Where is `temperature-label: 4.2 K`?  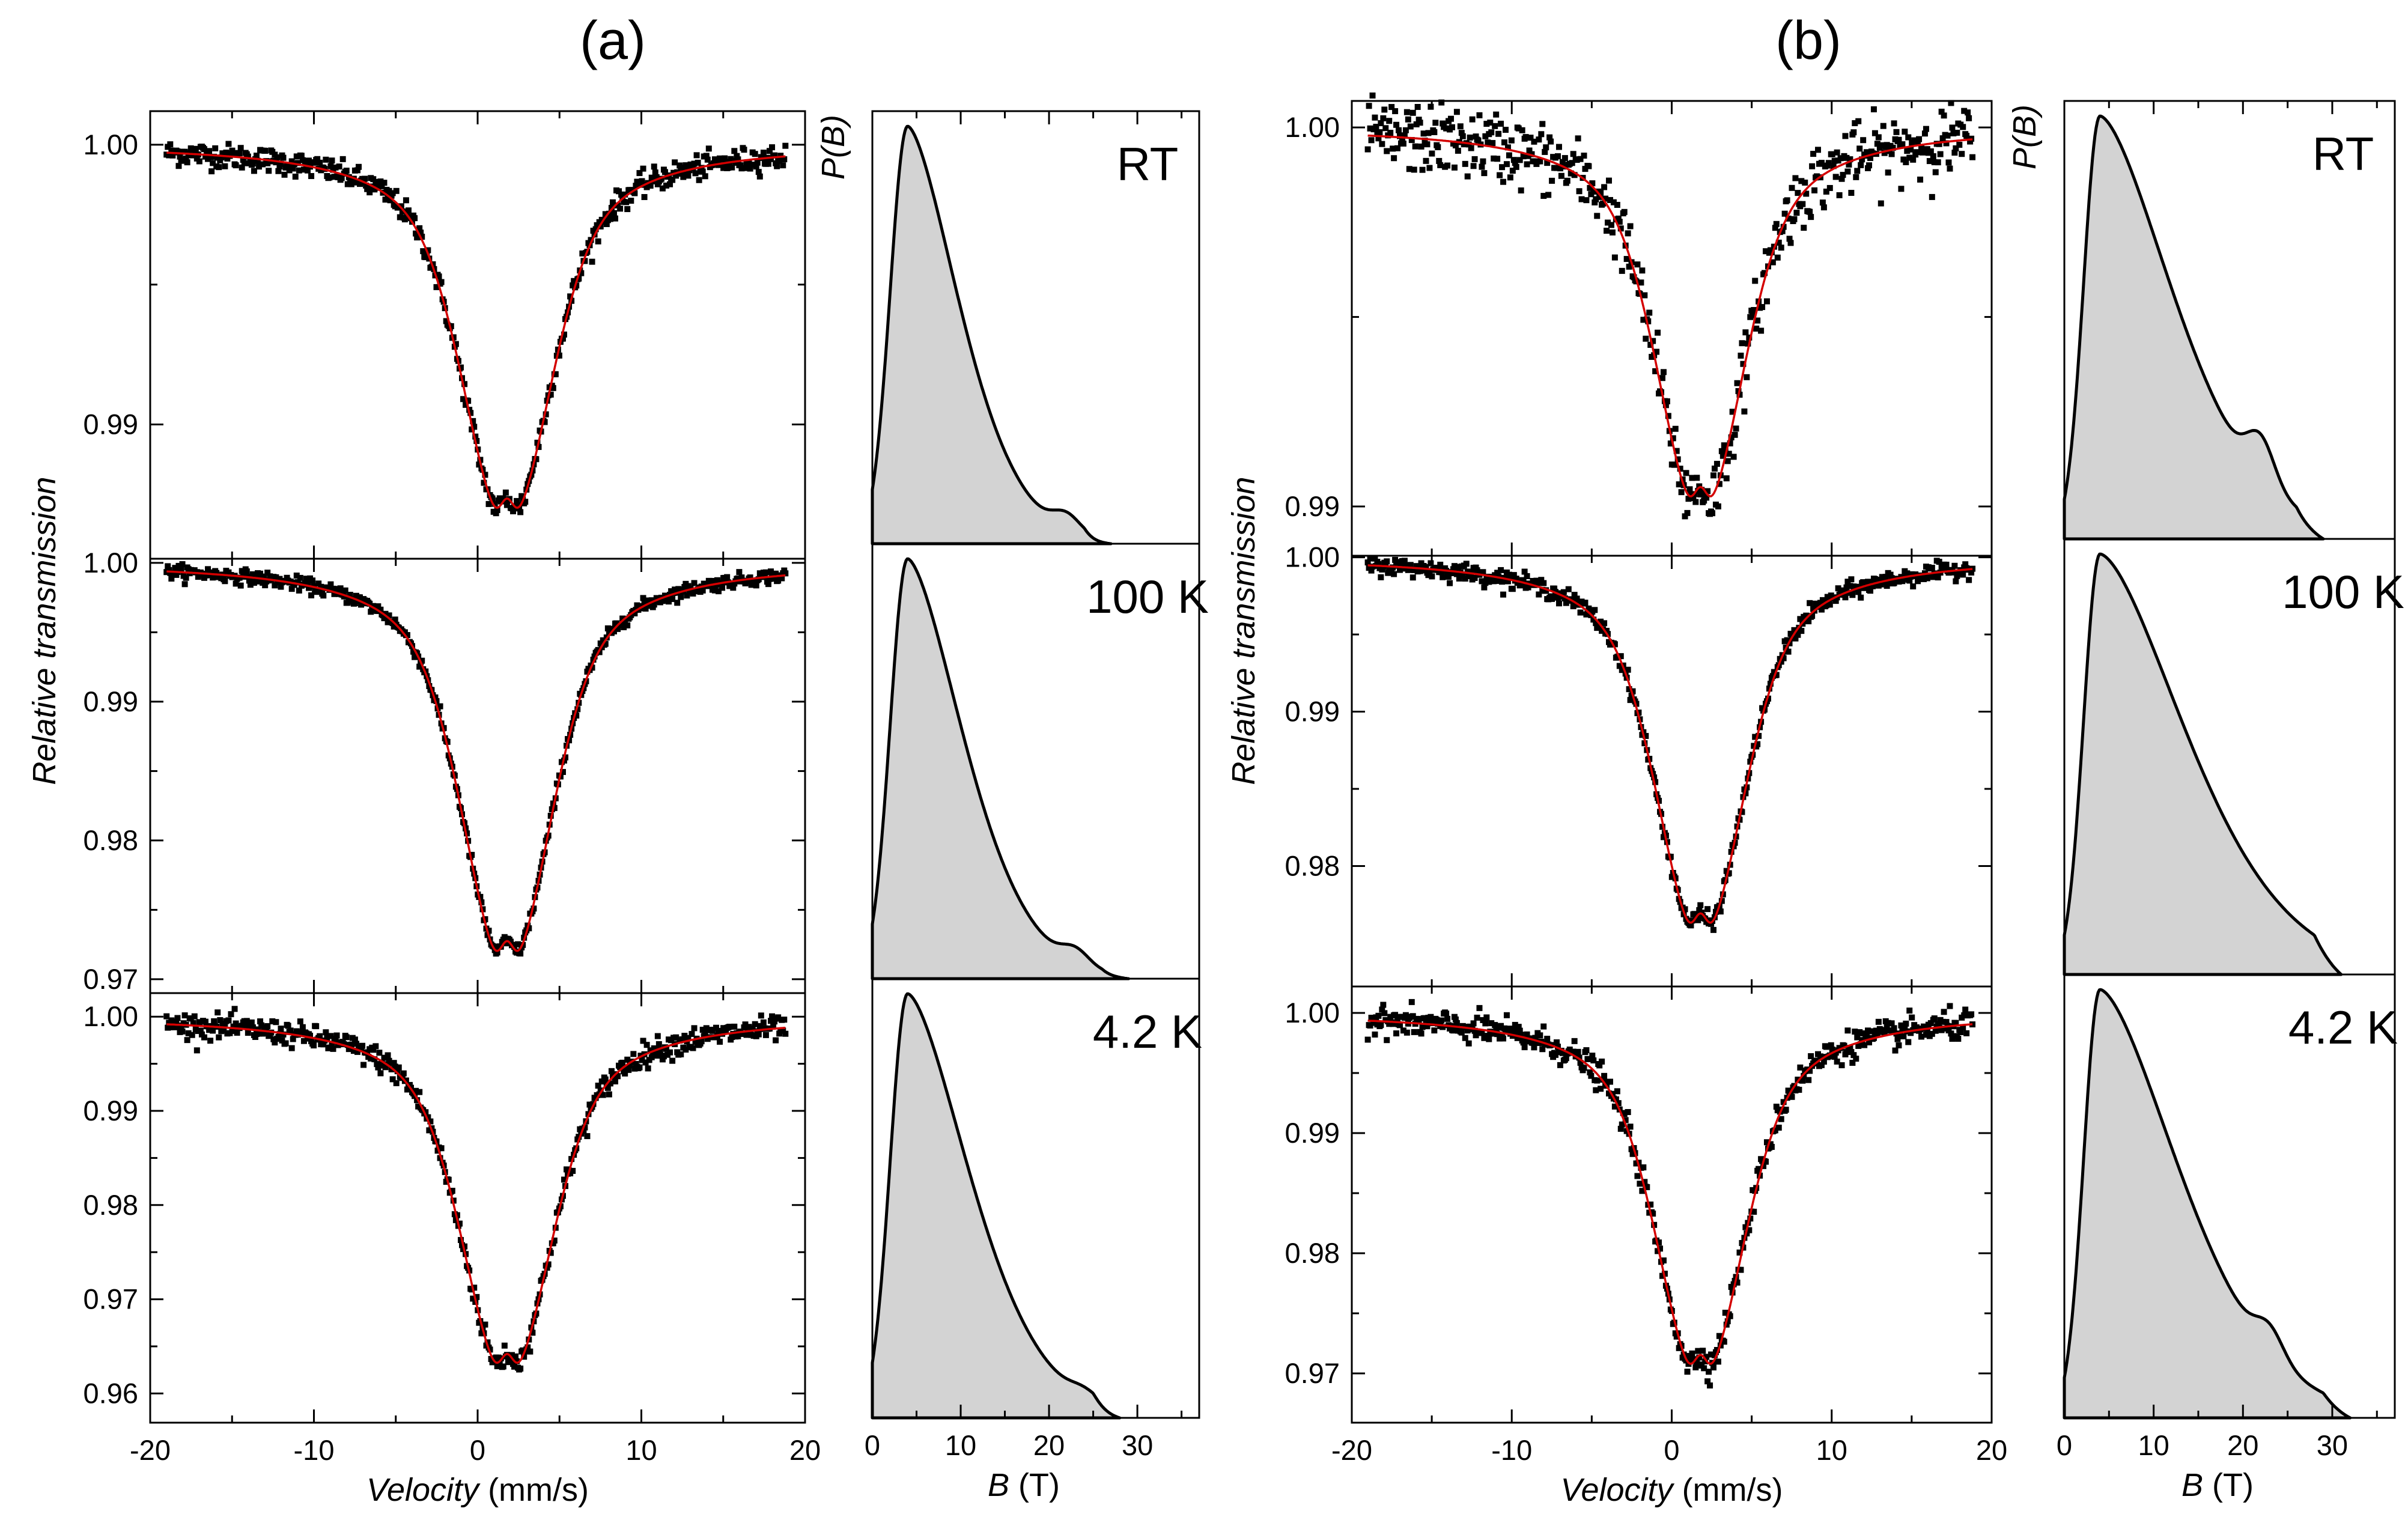 temperature-label: 4.2 K is located at coordinates (2343, 1028).